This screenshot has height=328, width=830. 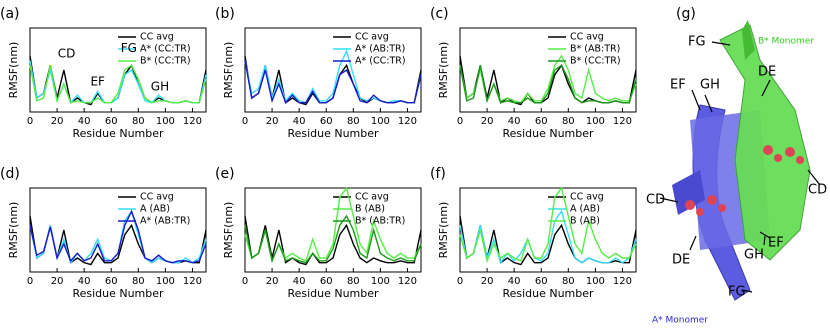 What do you see at coordinates (744, 180) in the screenshot?
I see `ligands` at bounding box center [744, 180].